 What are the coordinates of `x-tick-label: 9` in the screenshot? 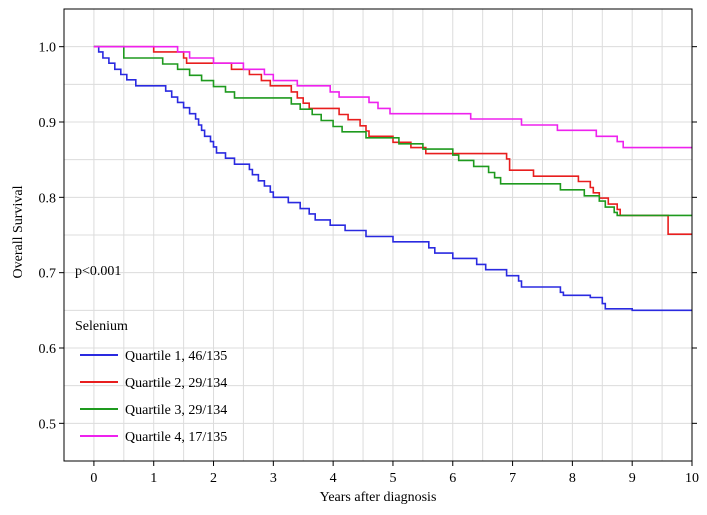 It's located at (632, 478).